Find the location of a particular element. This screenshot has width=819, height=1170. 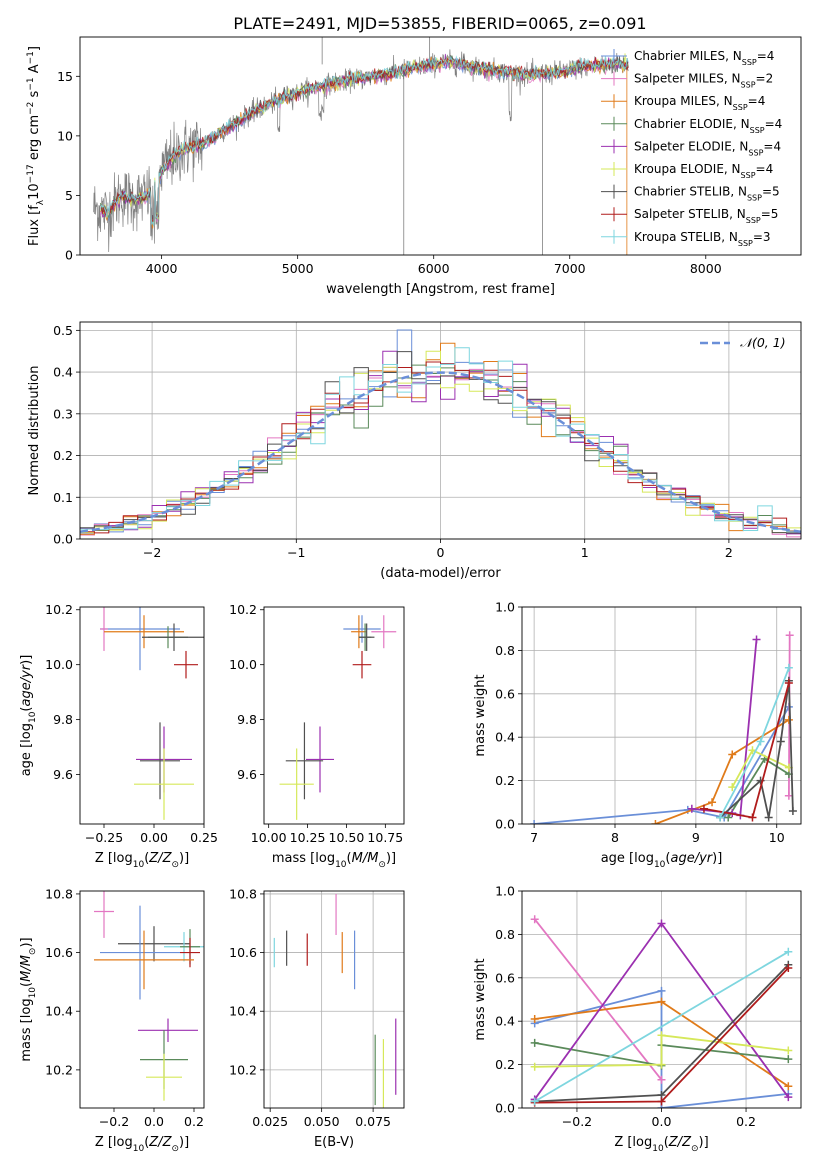

histogram-series is located at coordinates (440, 442).